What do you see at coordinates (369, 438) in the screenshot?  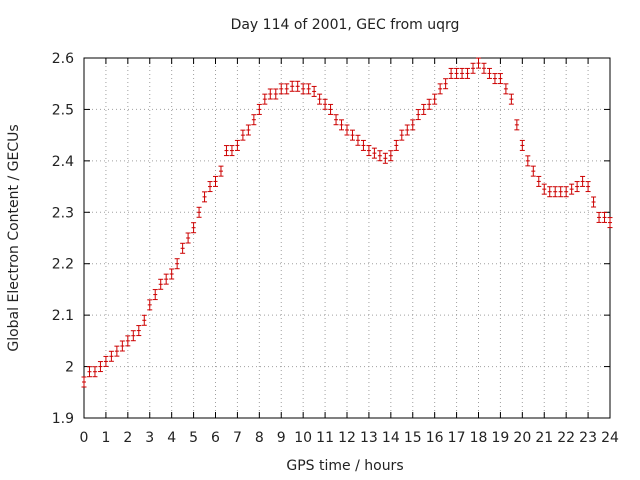 I see `x-tick-label: 13` at bounding box center [369, 438].